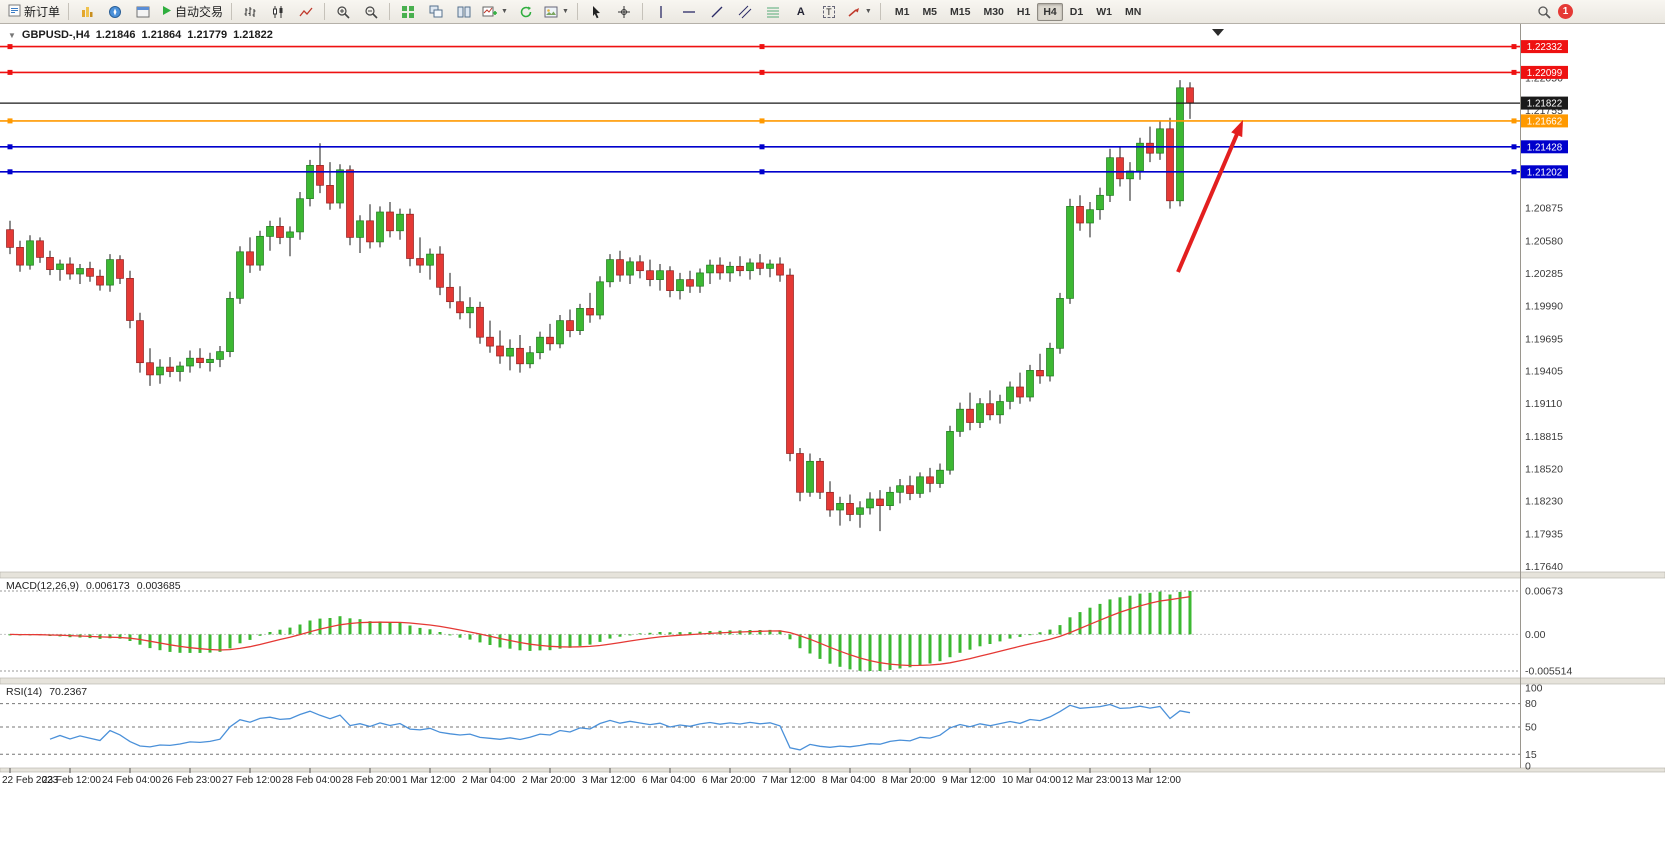 The width and height of the screenshot is (1665, 841). I want to click on terminal-icon, so click(143, 12).